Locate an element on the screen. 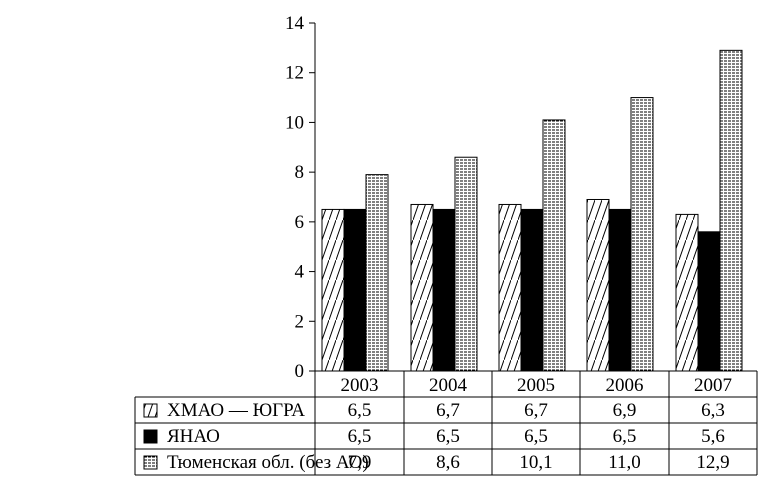 The height and width of the screenshot is (483, 764). y-tick-label: 10 is located at coordinates (294, 122).